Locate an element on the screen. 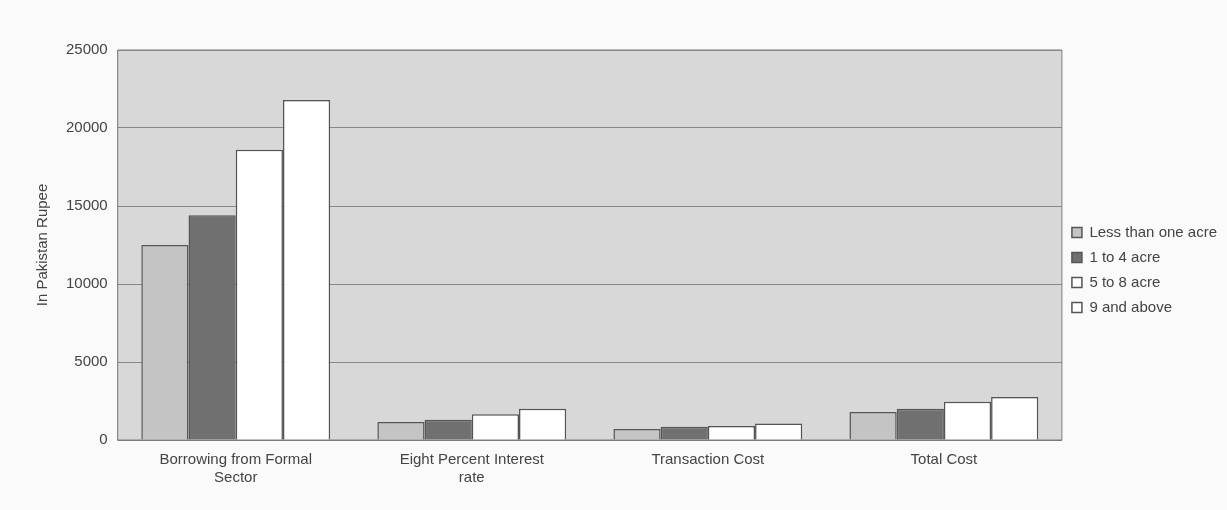  y-axis-title: In Pakistan Rupee is located at coordinates (42, 245).